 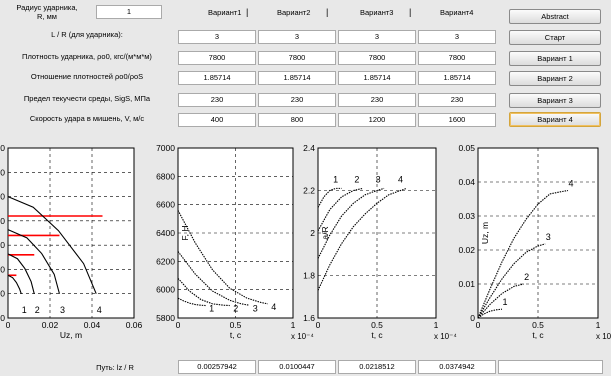 I want to click on variant-3-density-input: 7800, so click(x=377, y=58).